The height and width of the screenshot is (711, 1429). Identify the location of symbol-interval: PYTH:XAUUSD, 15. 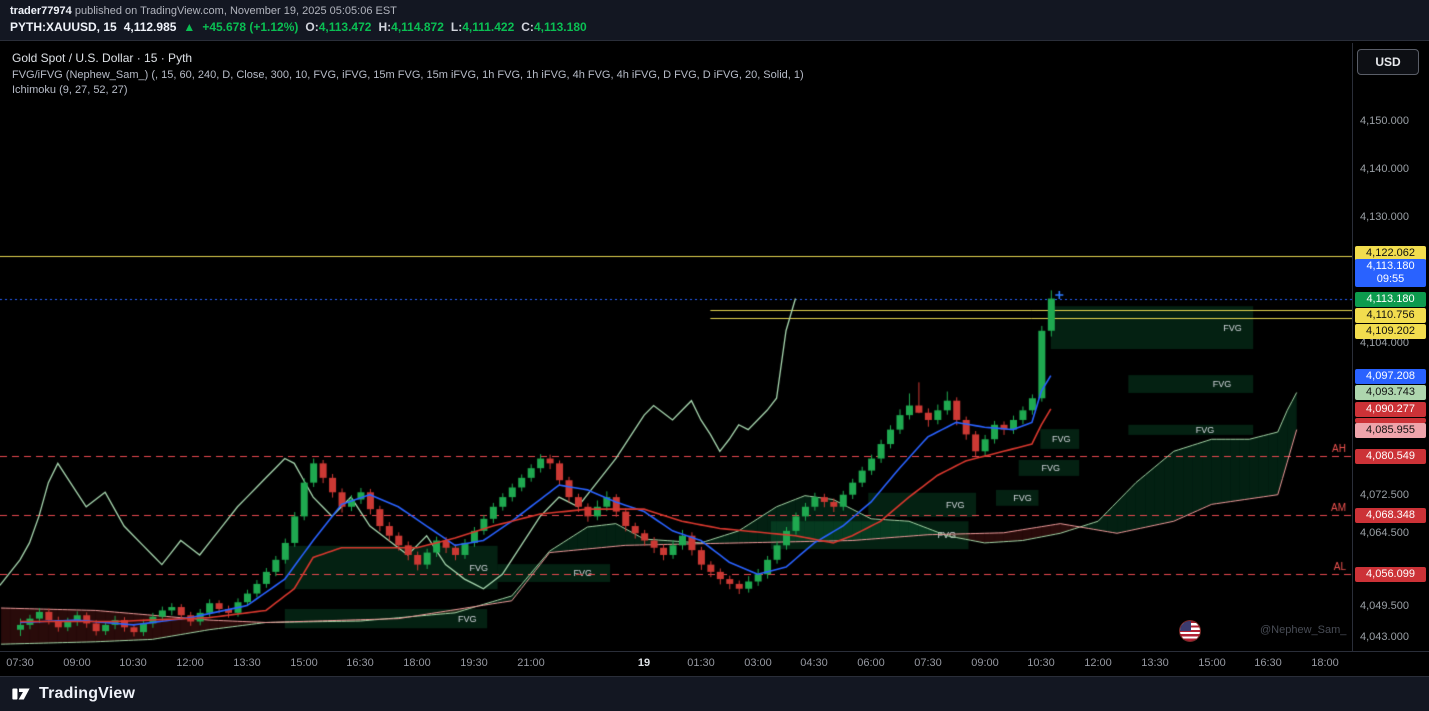
(63, 27).